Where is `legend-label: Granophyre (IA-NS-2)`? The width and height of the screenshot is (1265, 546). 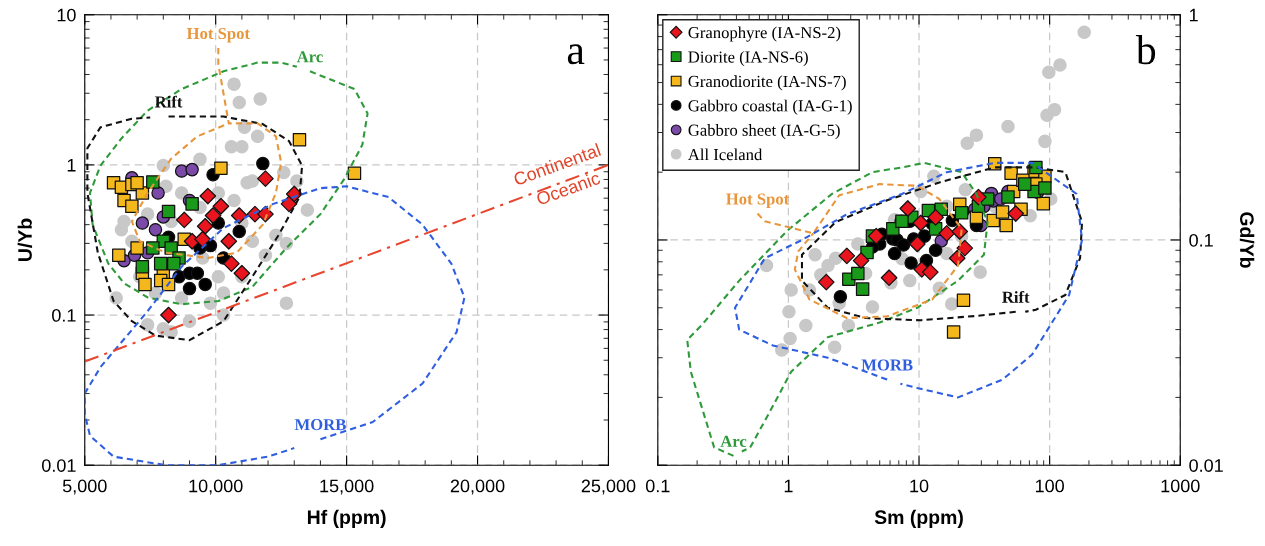
legend-label: Granophyre (IA-NS-2) is located at coordinates (764, 34).